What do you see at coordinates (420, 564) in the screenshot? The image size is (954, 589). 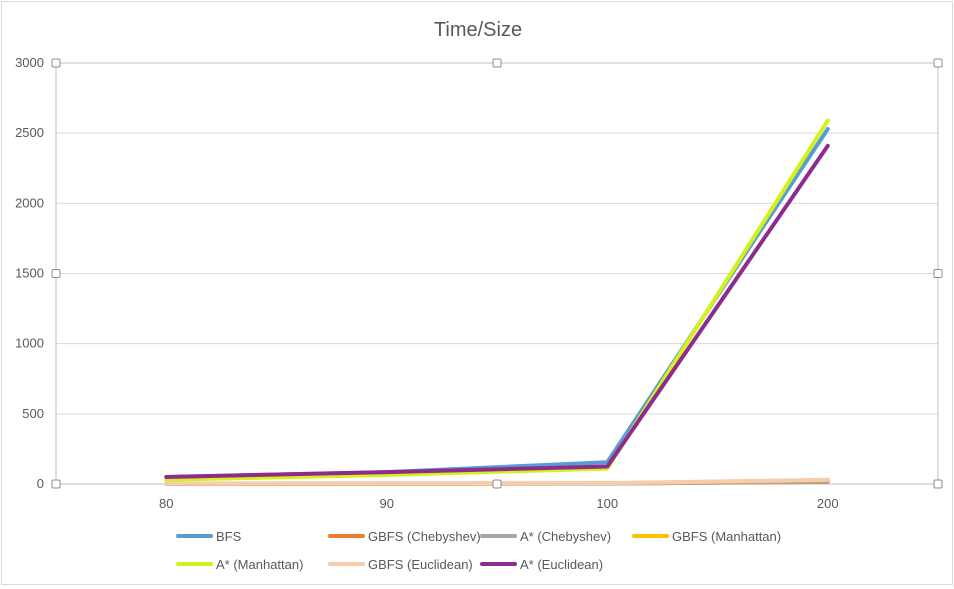 I see `legend-label-5: GBFS (Euclidean)` at bounding box center [420, 564].